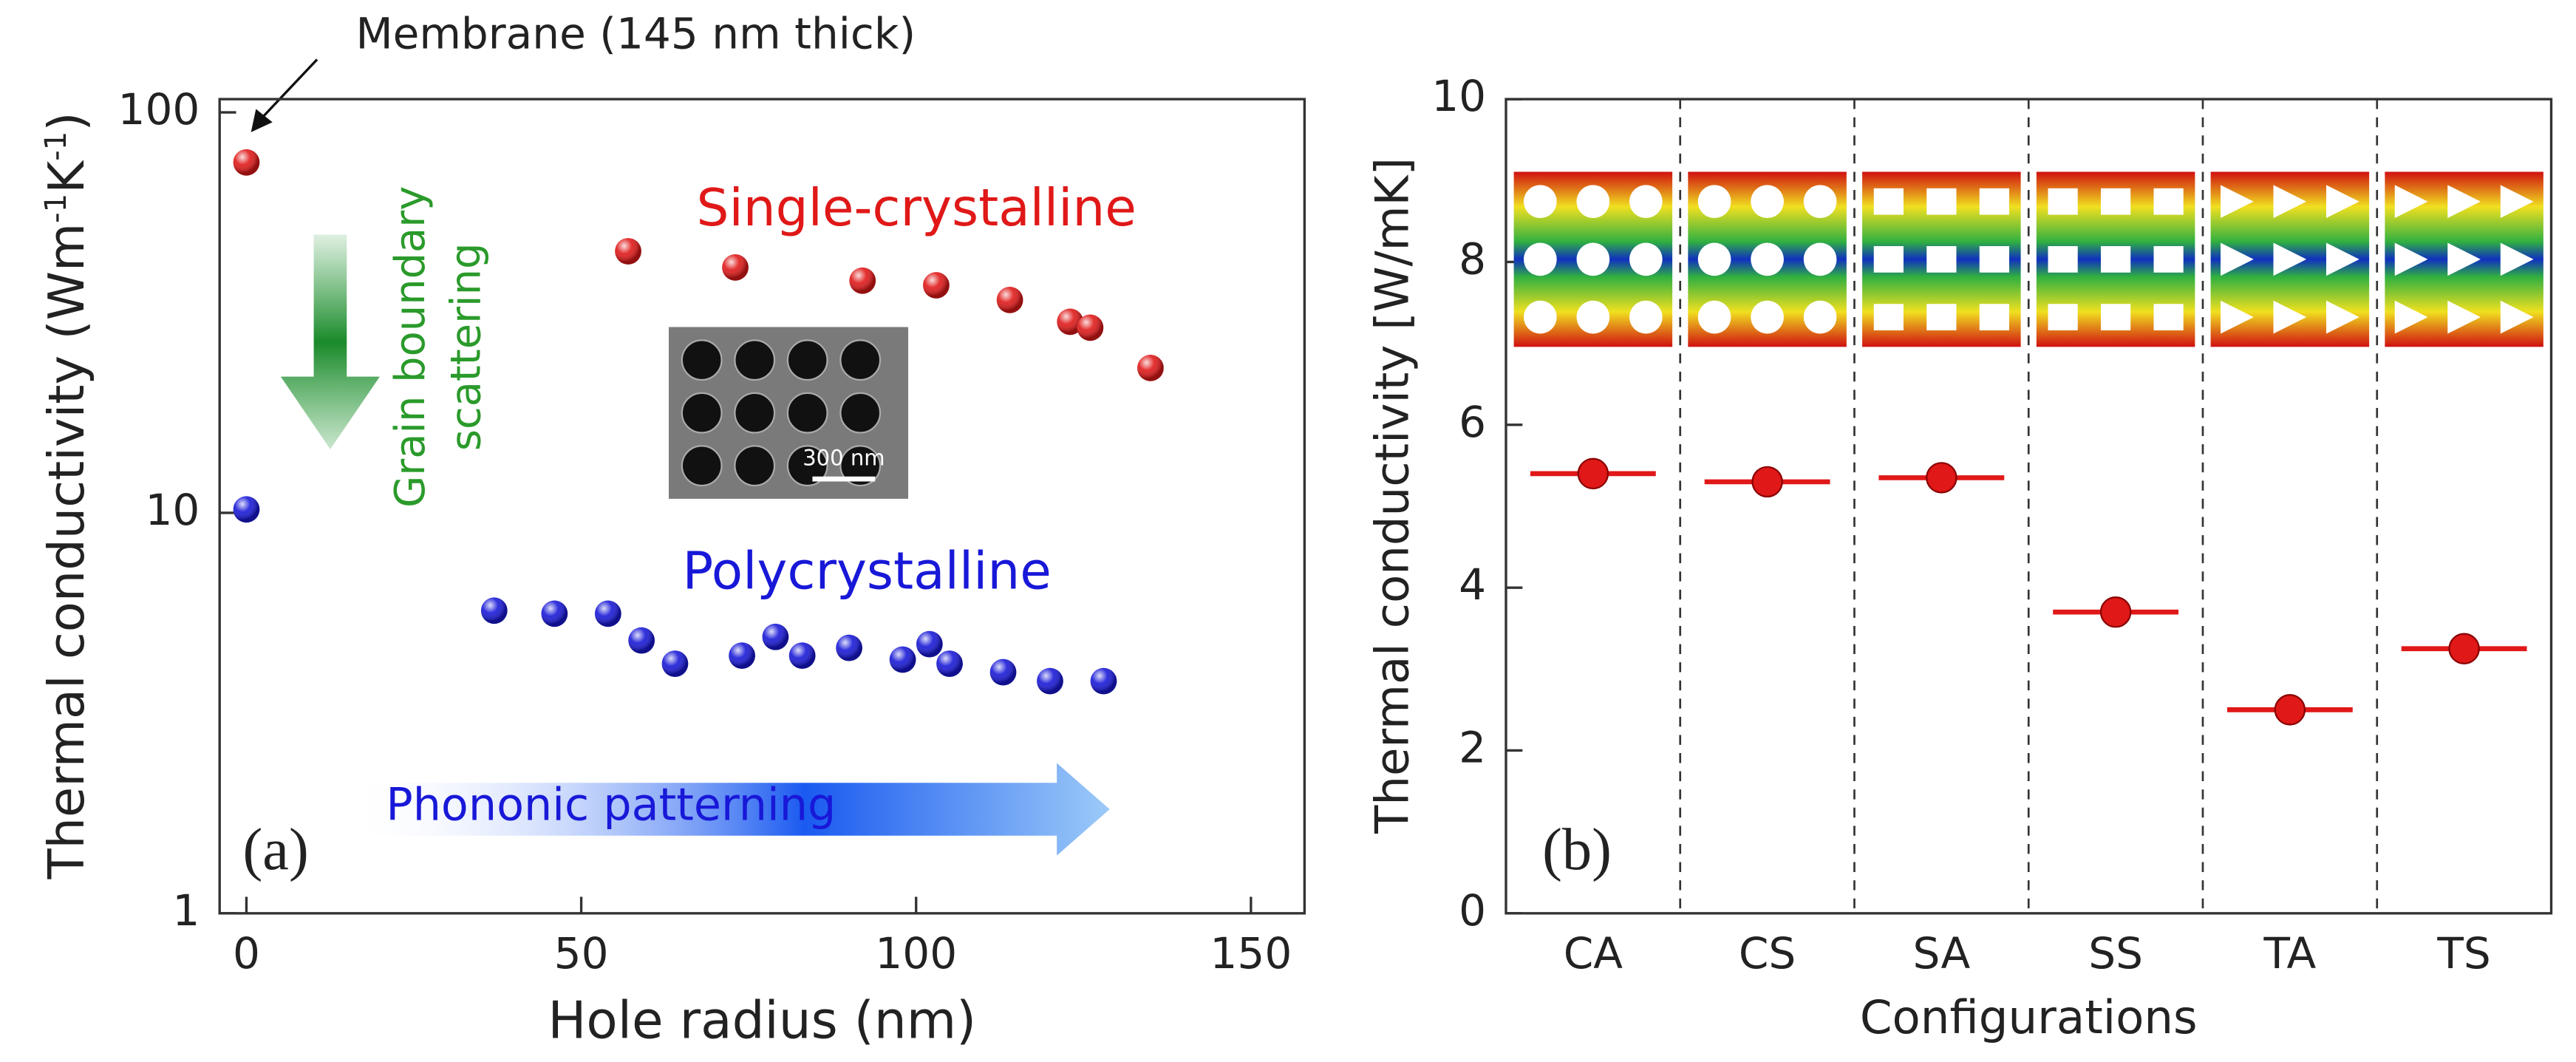  I want to click on y-tick-label: 6, so click(1472, 422).